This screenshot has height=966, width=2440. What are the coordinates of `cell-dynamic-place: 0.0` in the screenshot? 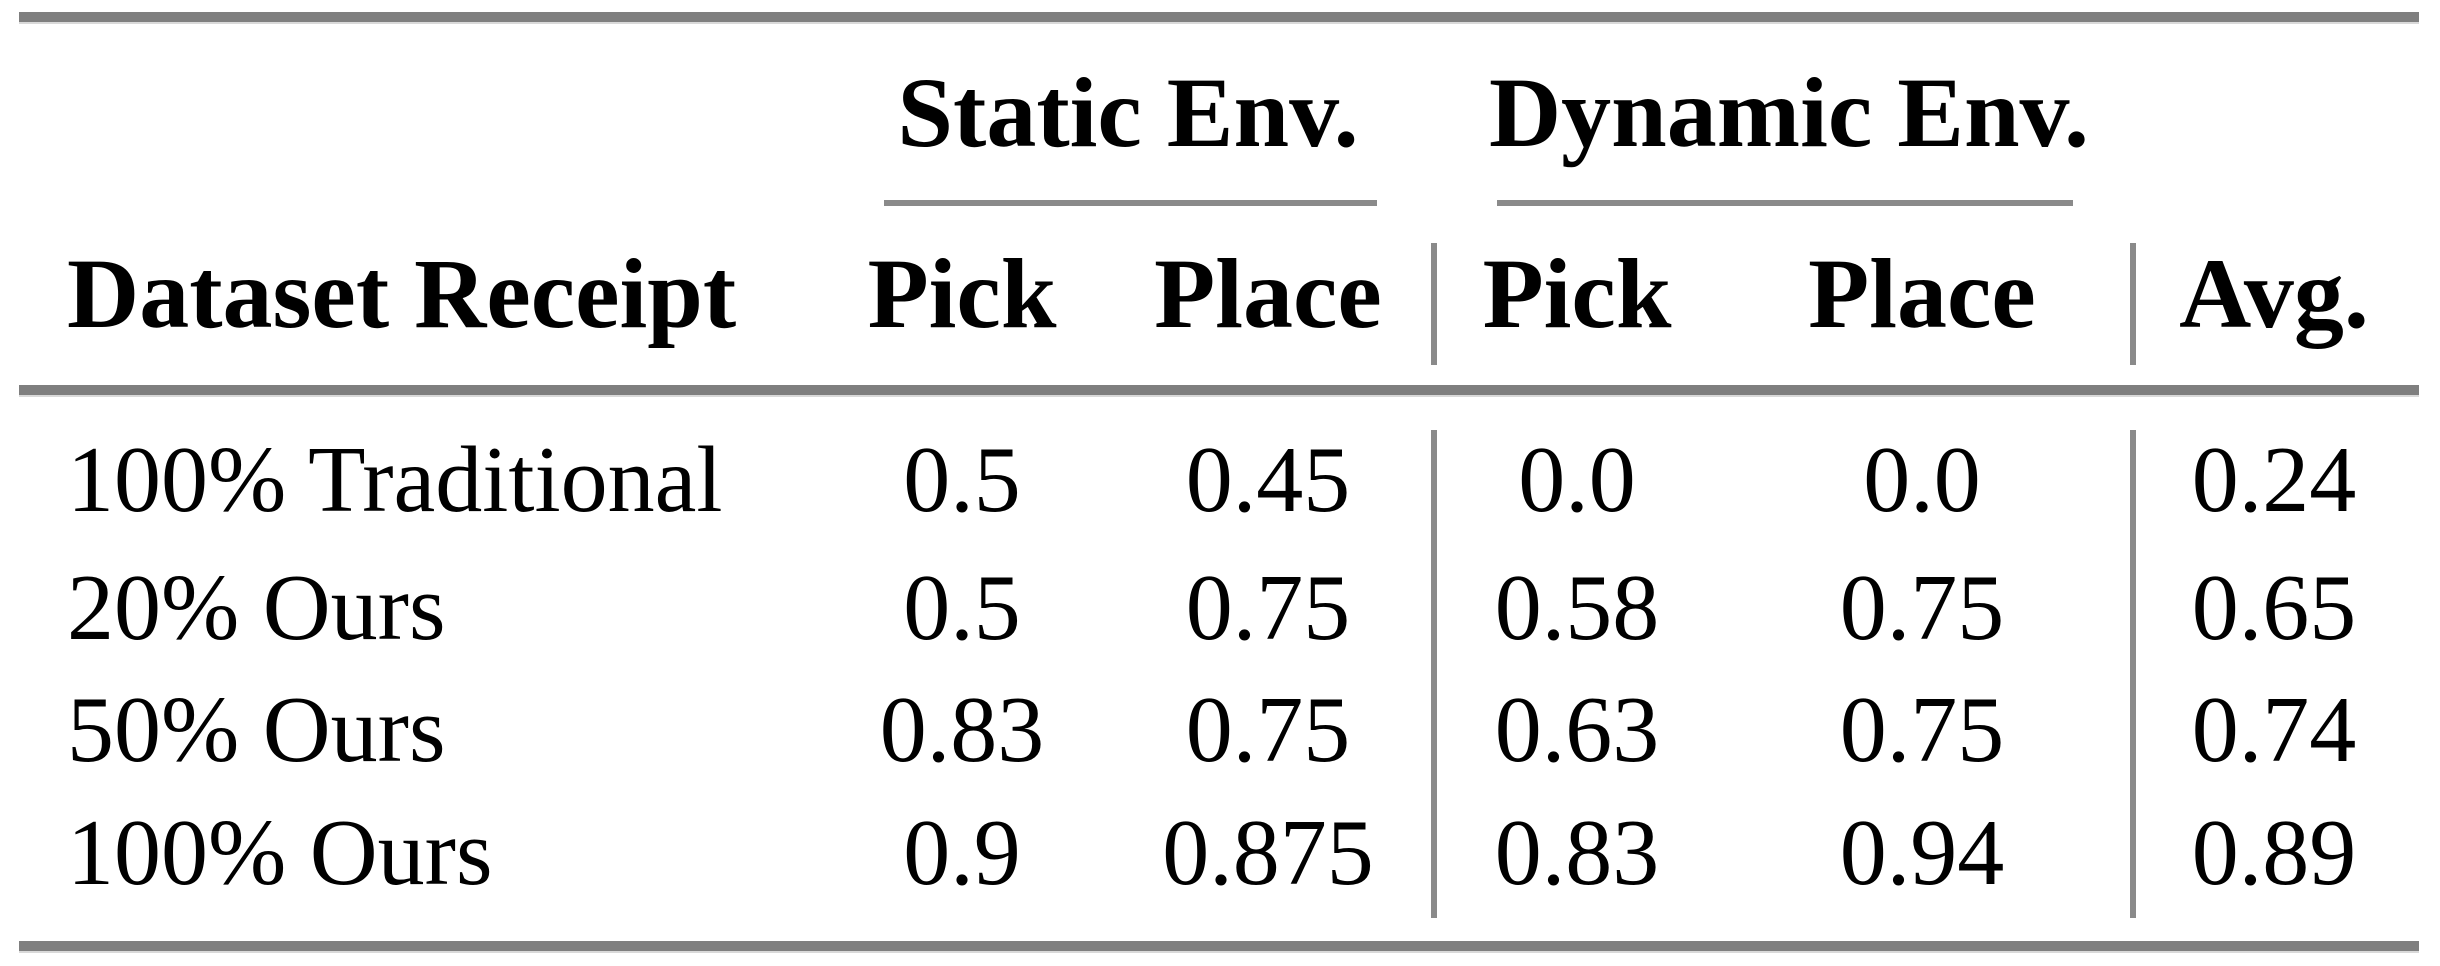 It's located at (1922, 480).